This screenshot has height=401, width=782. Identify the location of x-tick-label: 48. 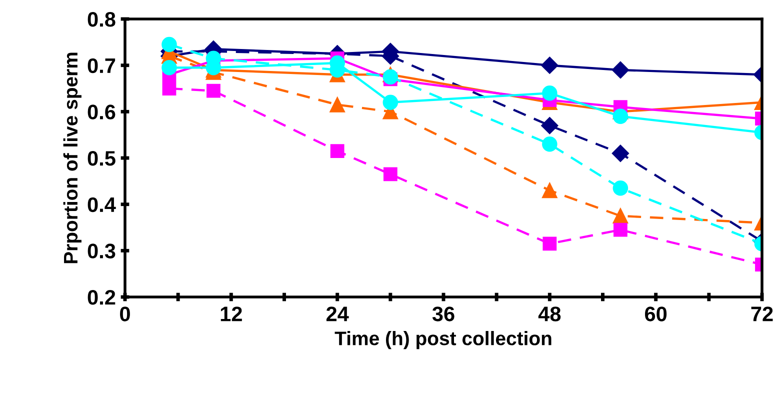
(549, 314).